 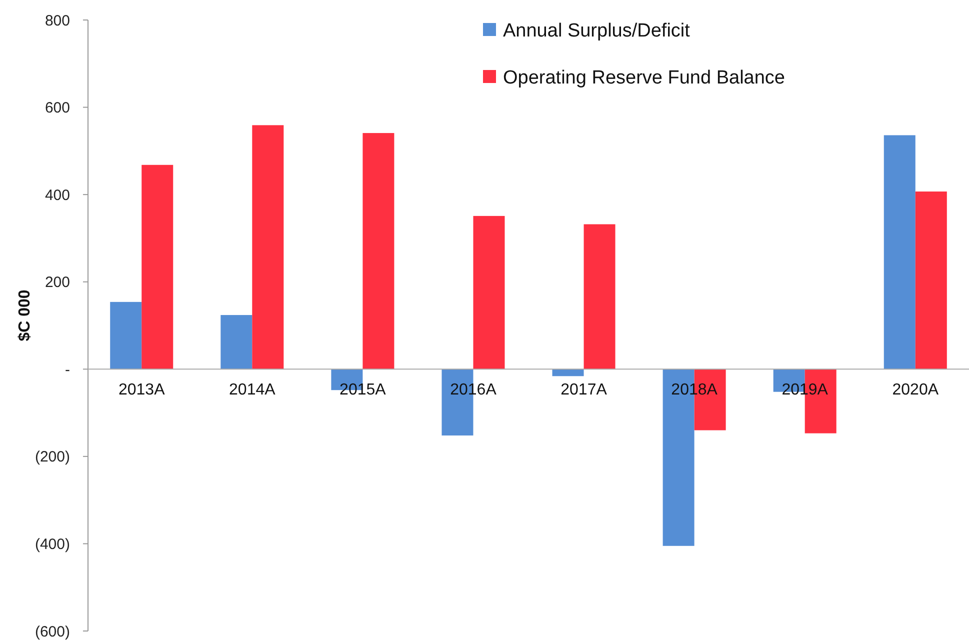 What do you see at coordinates (644, 78) in the screenshot?
I see `legend-label: Operating Reserve Fund Balance` at bounding box center [644, 78].